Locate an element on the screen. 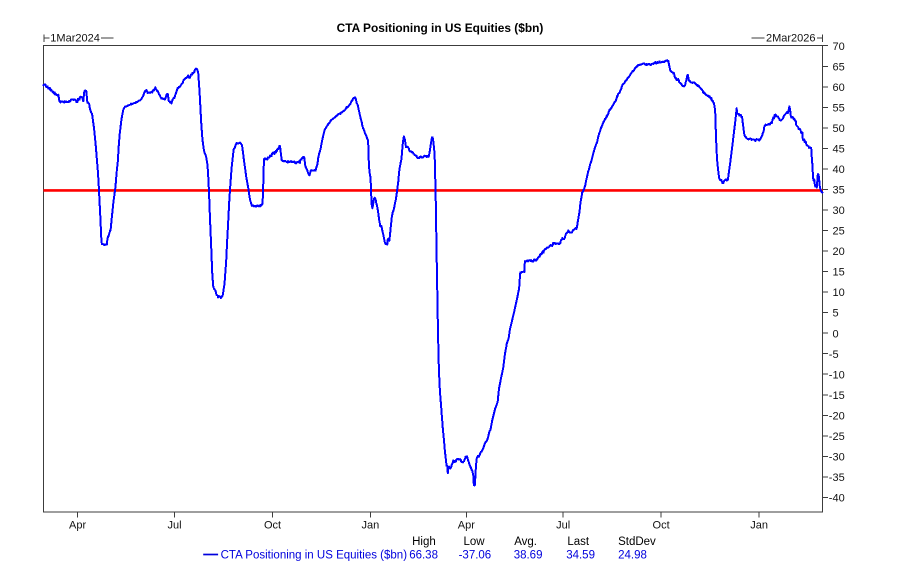 The image size is (910, 573). svg-text: 24.98 is located at coordinates (632, 555).